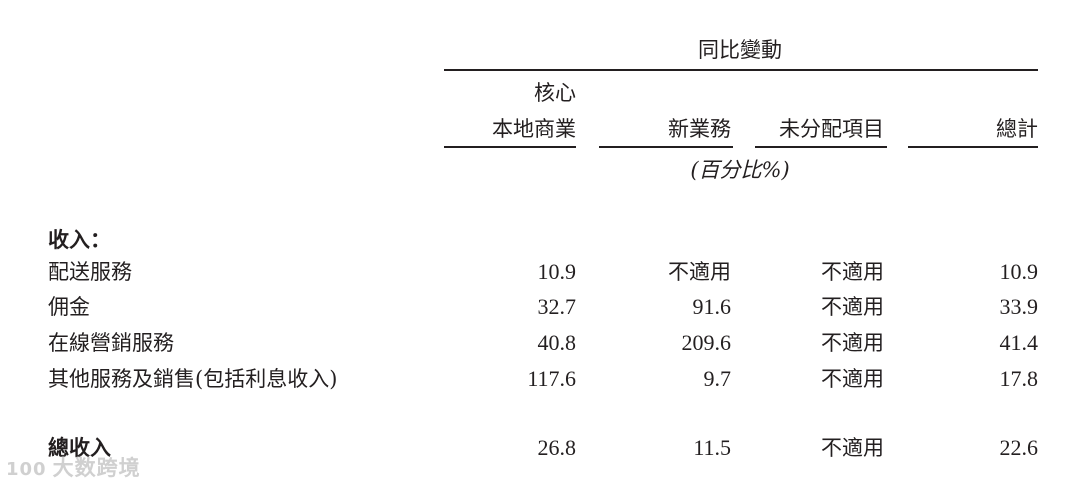 This screenshot has width=1080, height=488. I want to click on group-divider, so click(741, 70).